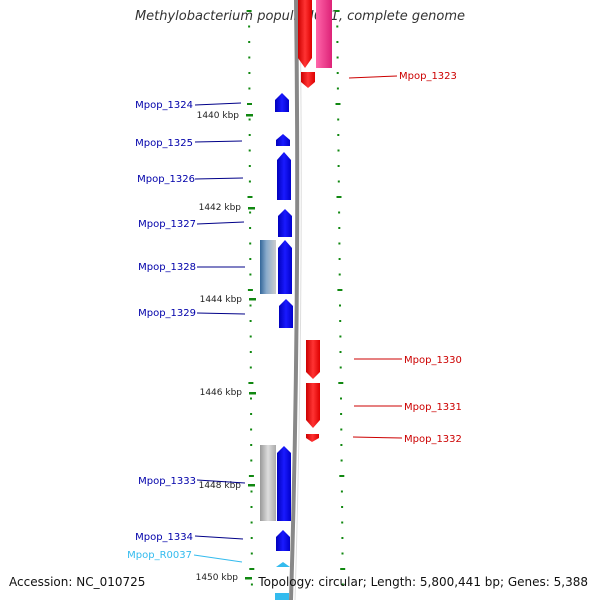 This screenshot has height=600, width=600. What do you see at coordinates (340, 298) in the screenshot?
I see `right-tick-track` at bounding box center [340, 298].